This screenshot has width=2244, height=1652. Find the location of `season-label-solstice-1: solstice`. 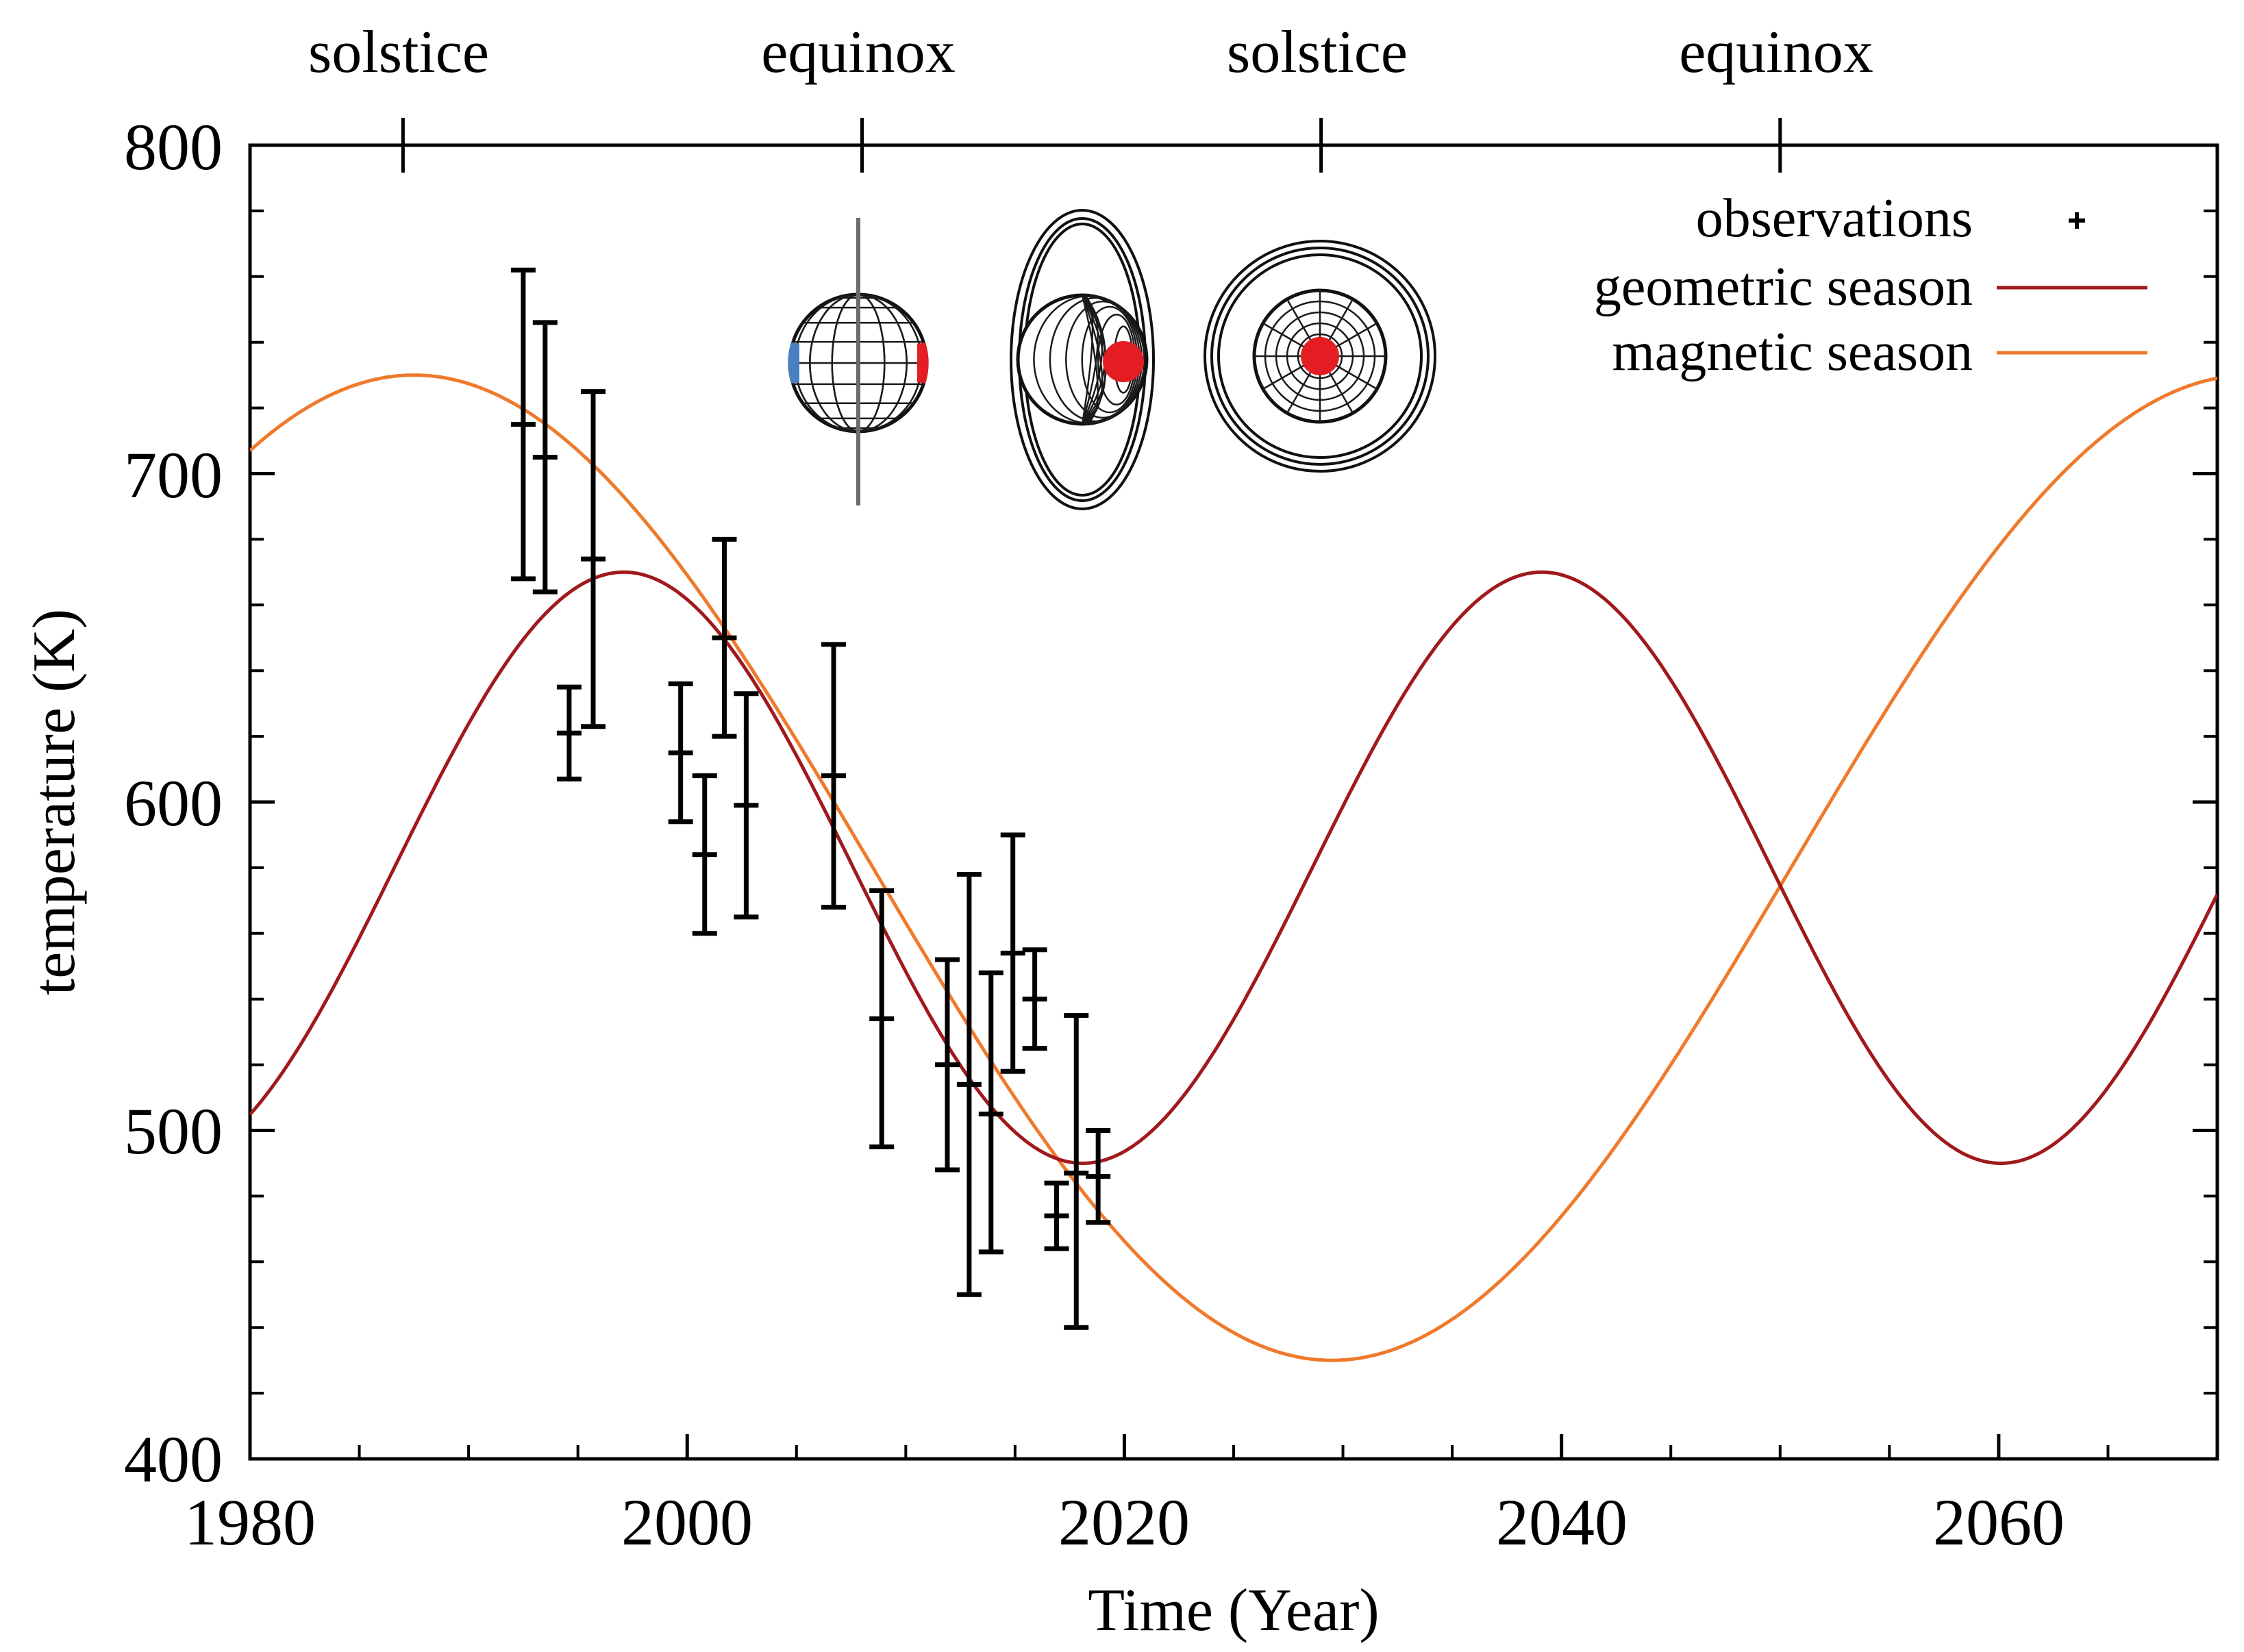

season-label-solstice-1: solstice is located at coordinates (398, 52).